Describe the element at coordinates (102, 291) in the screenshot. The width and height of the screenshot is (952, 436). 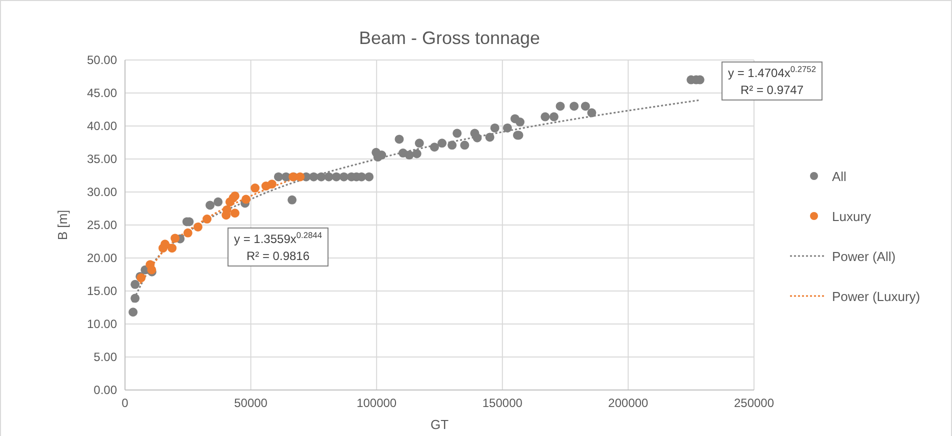
I see `y-tick-label: 15.00` at that location.